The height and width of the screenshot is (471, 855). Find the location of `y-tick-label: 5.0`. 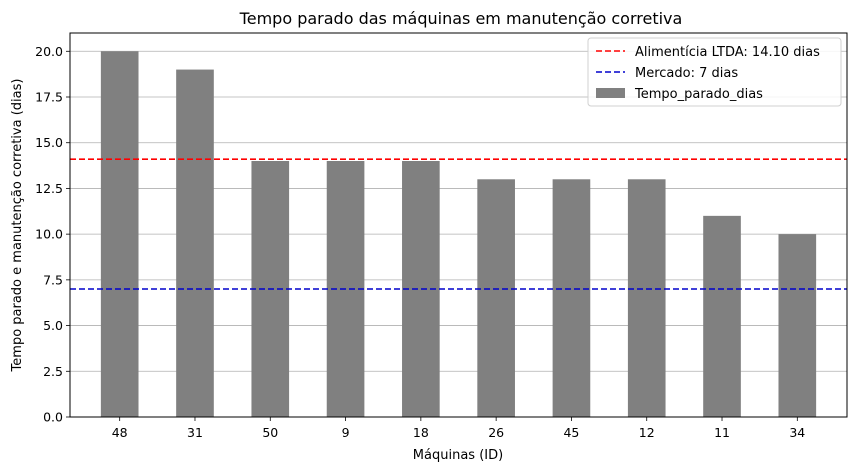

y-tick-label: 5.0 is located at coordinates (53, 325).